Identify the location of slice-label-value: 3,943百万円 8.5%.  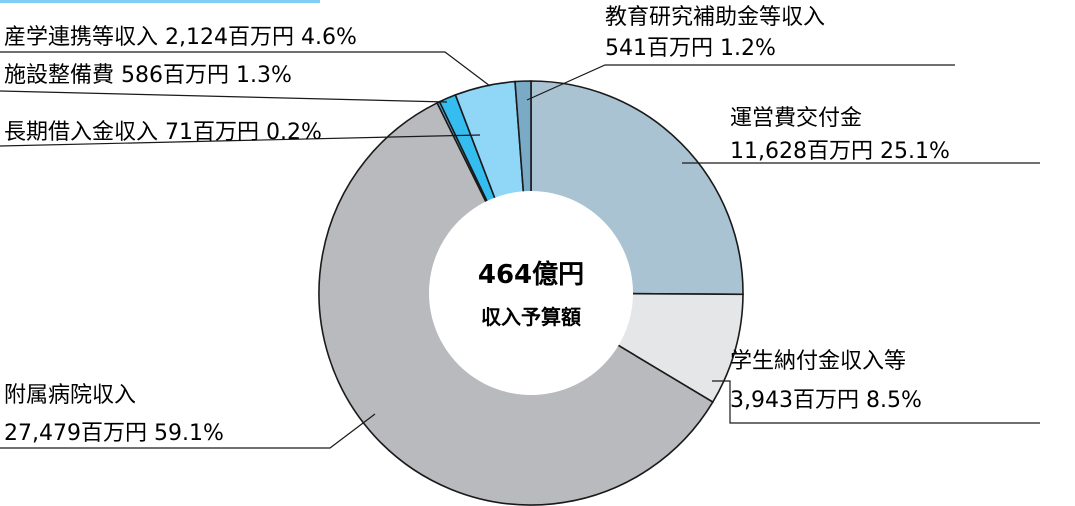
(826, 400).